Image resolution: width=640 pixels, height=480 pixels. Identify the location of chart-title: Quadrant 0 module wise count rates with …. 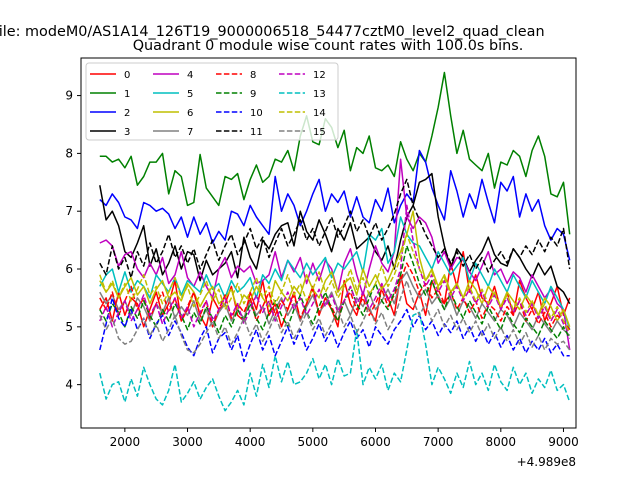
(328, 46).